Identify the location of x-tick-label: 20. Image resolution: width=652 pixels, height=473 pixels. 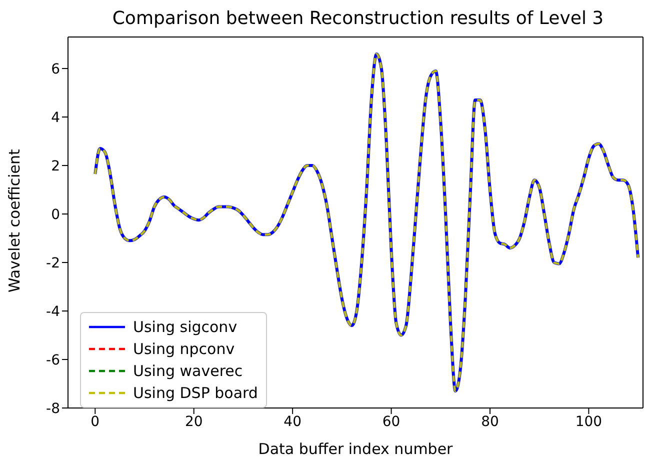
(193, 422).